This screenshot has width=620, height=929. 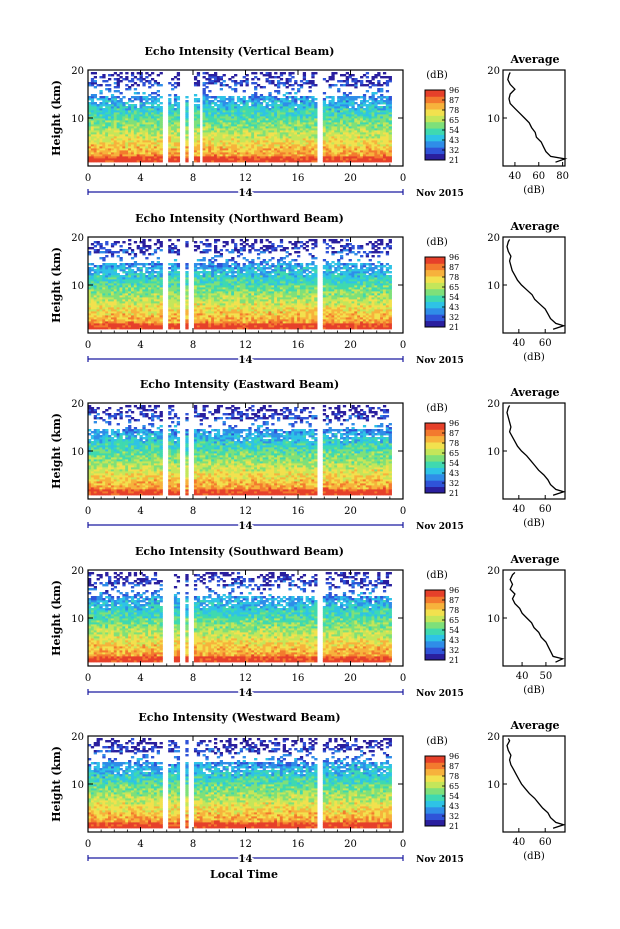 I want to click on y-tick-label: 20, so click(x=77, y=71).